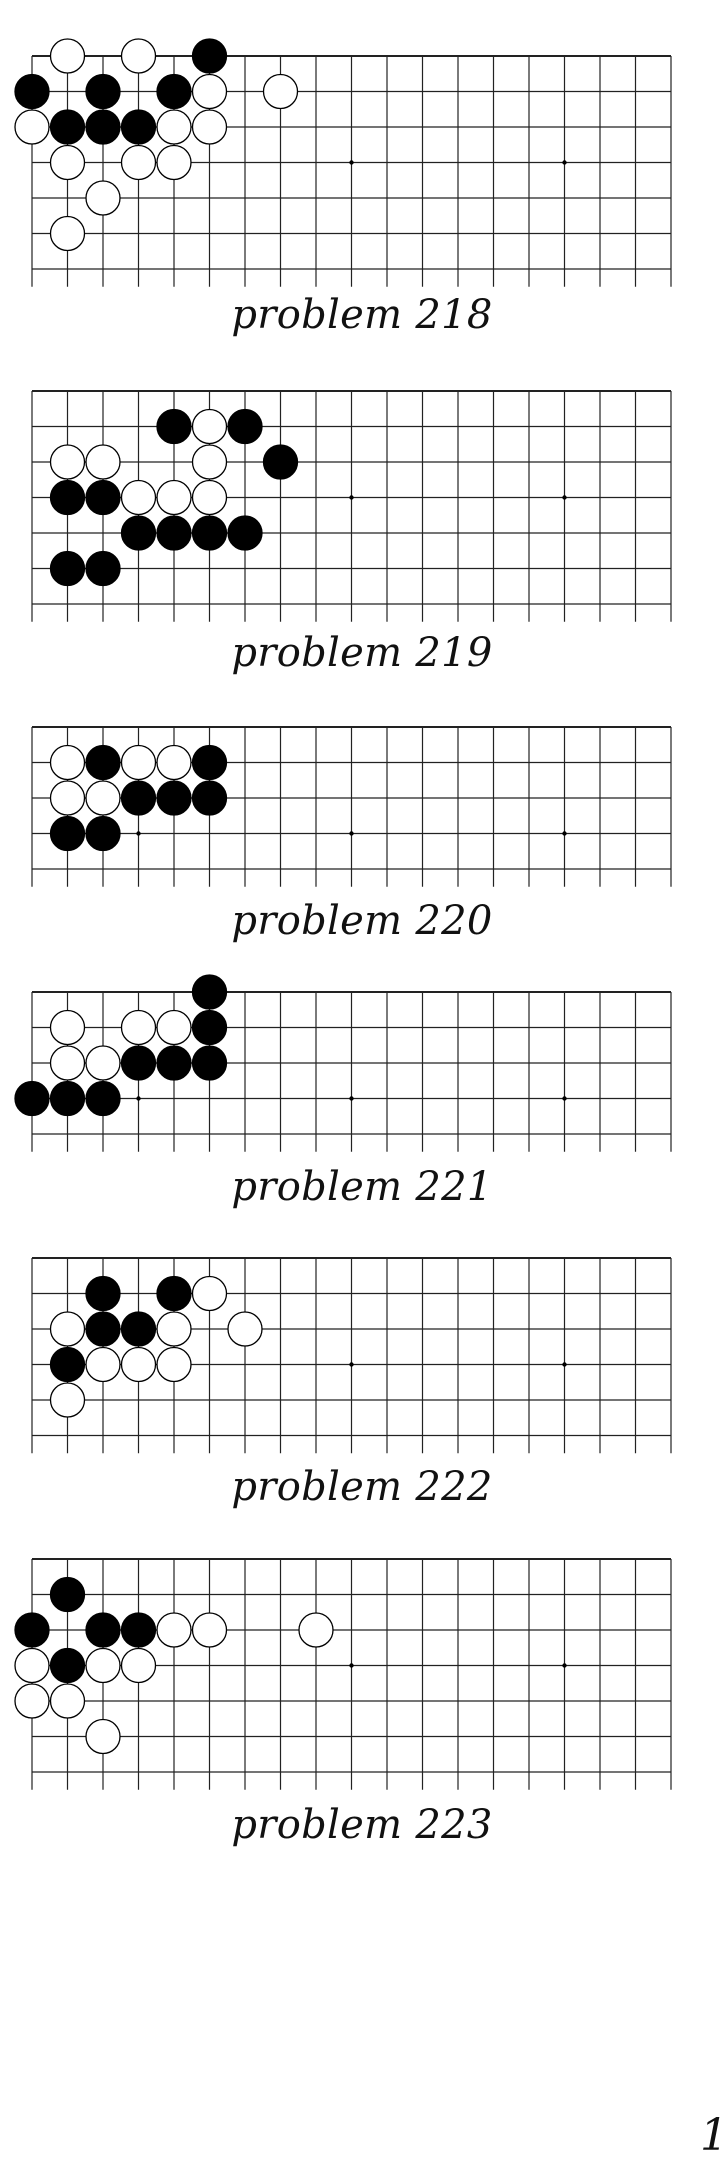  What do you see at coordinates (362, 921) in the screenshot?
I see `problem-220-caption: problem 220` at bounding box center [362, 921].